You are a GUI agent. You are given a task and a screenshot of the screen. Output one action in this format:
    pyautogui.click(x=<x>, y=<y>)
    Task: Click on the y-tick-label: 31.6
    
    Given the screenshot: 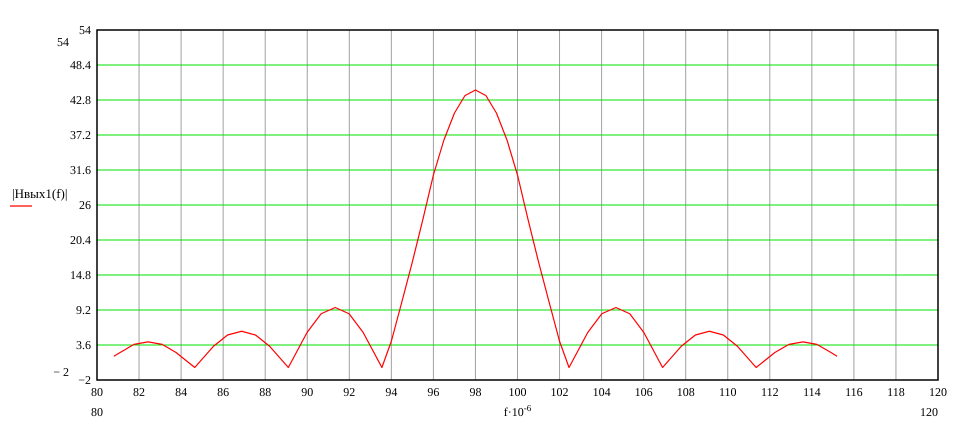 What is the action you would take?
    pyautogui.click(x=80, y=170)
    